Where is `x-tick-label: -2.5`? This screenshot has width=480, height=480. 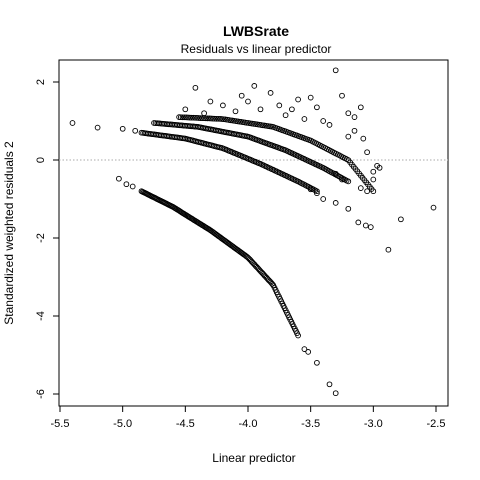
x-tick-label: -2.5 is located at coordinates (436, 424).